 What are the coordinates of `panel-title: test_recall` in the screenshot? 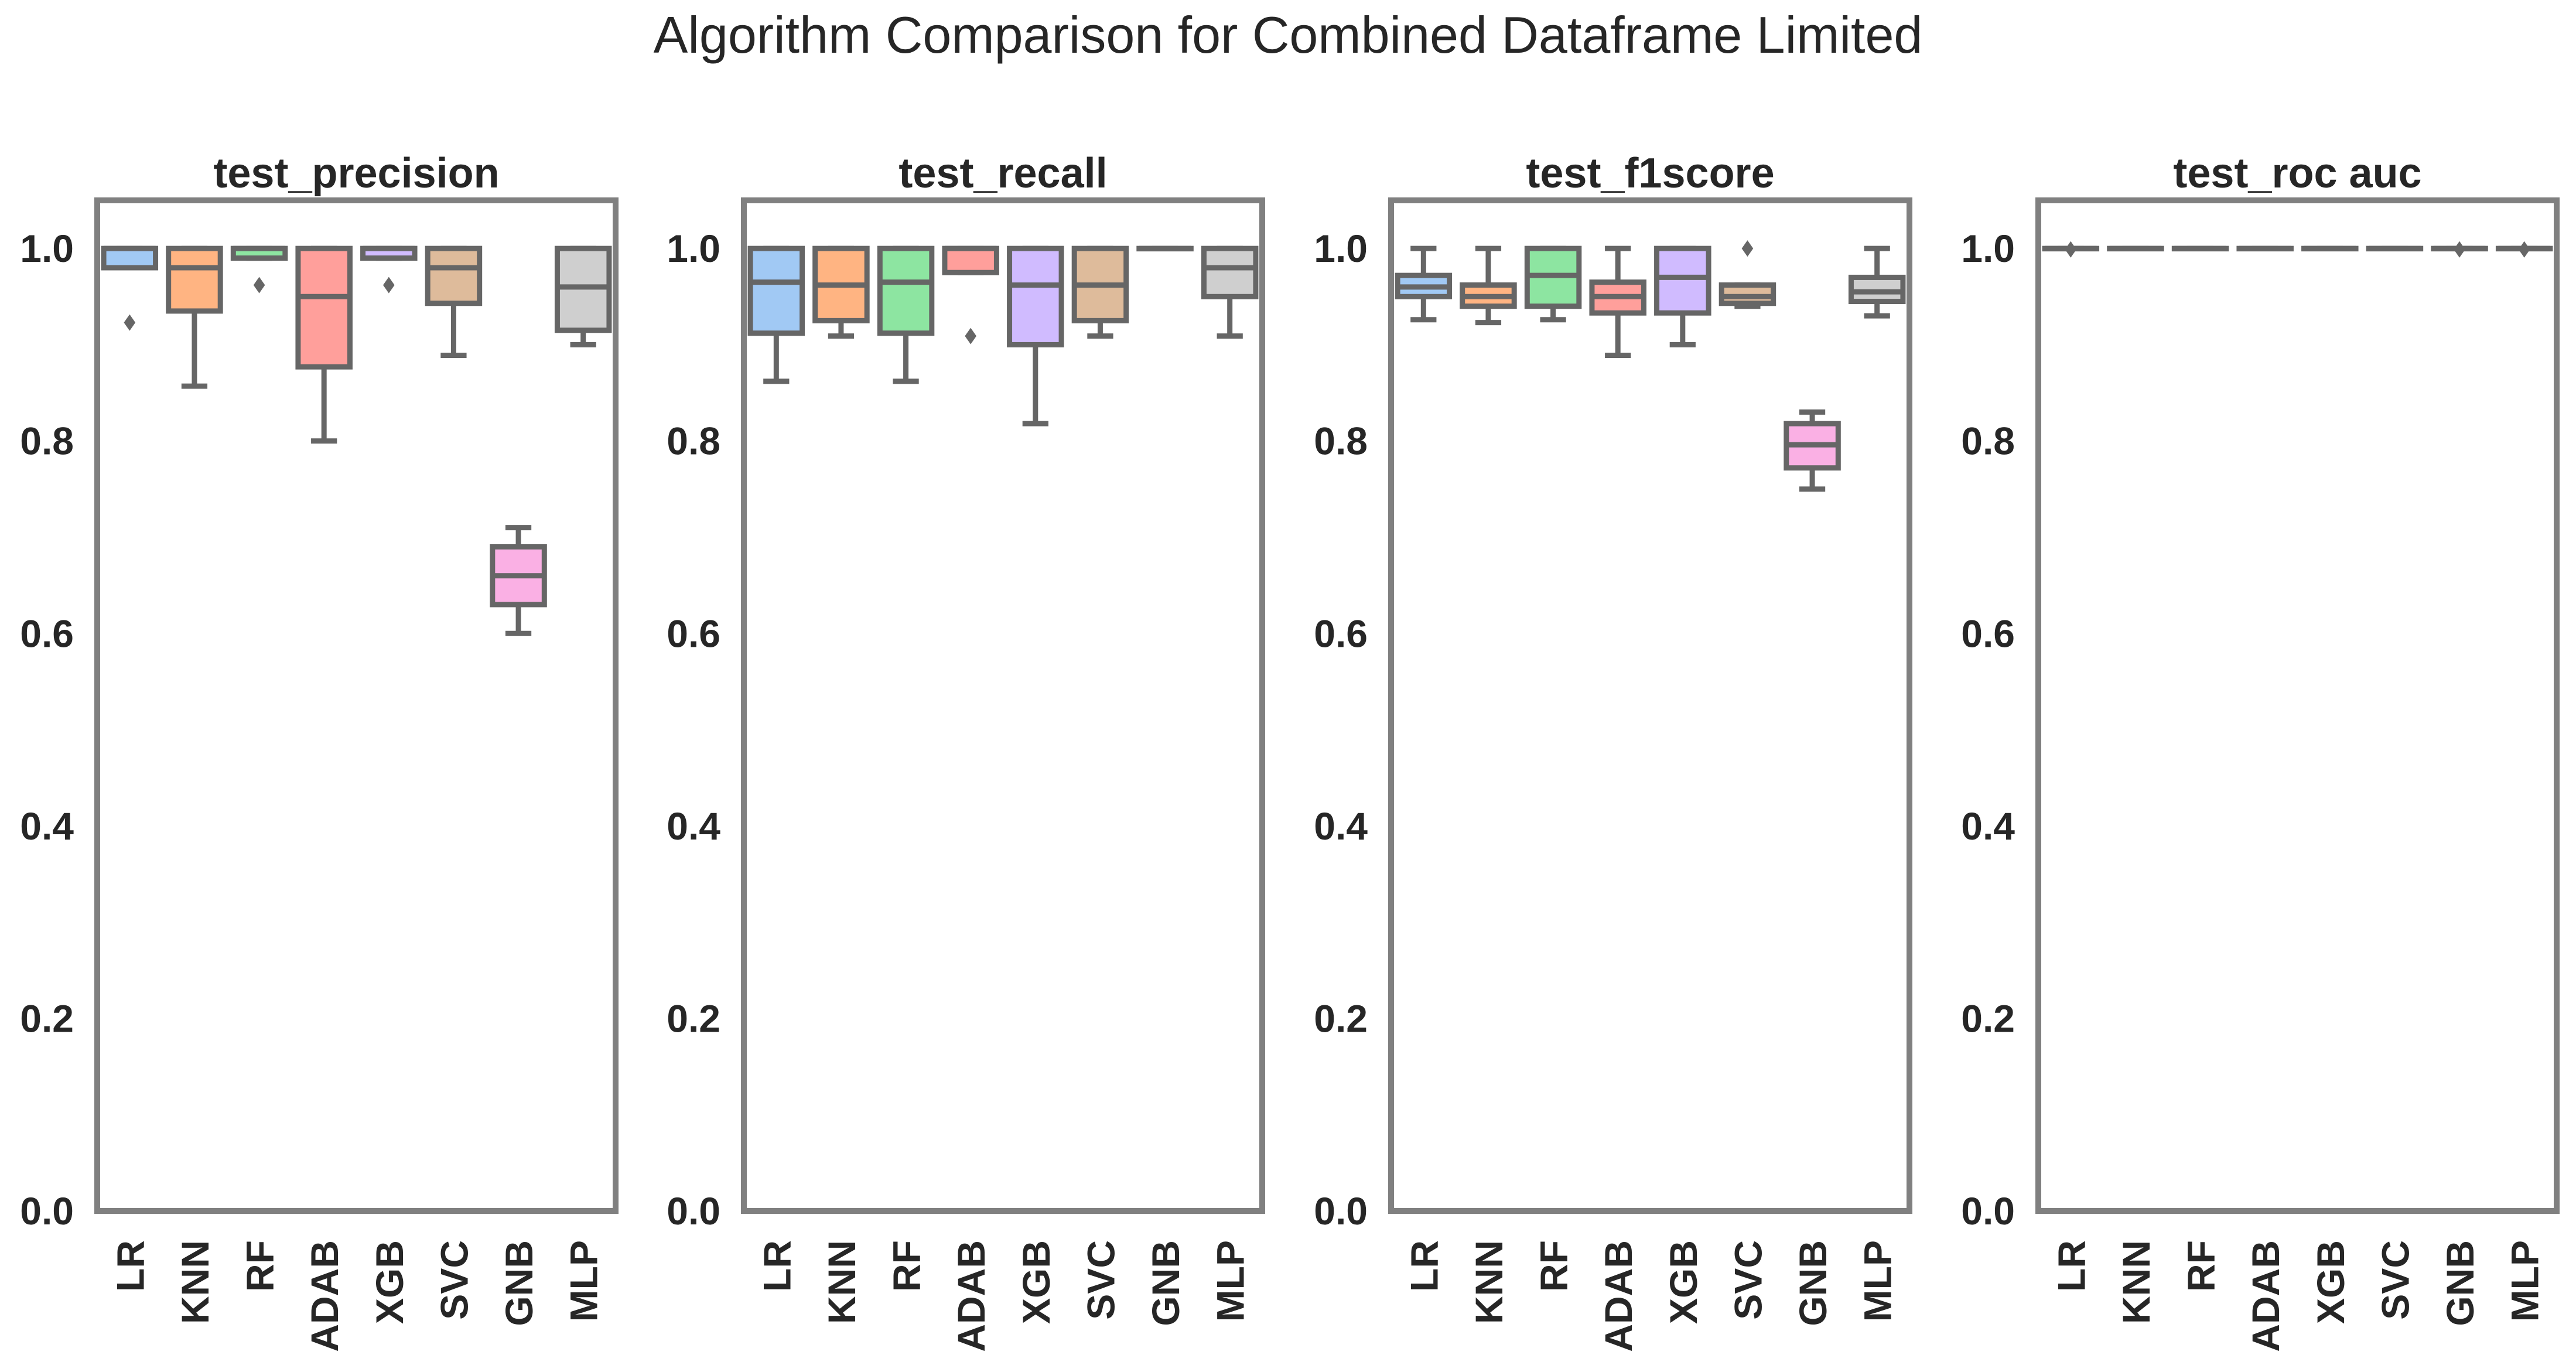 It's located at (1003, 173).